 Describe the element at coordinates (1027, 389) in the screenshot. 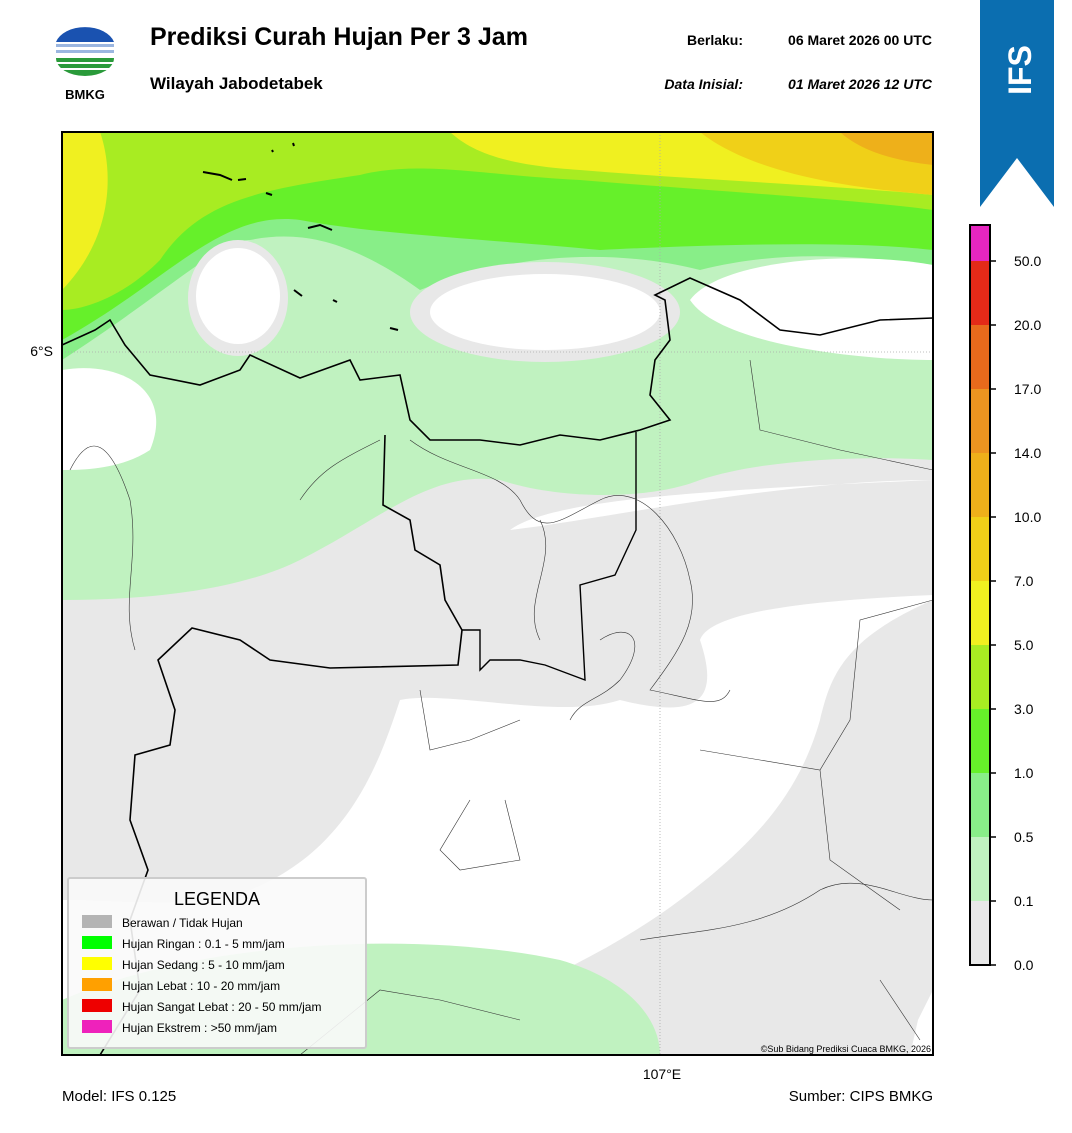

I see `colorbar-tick-label: 17.0` at that location.